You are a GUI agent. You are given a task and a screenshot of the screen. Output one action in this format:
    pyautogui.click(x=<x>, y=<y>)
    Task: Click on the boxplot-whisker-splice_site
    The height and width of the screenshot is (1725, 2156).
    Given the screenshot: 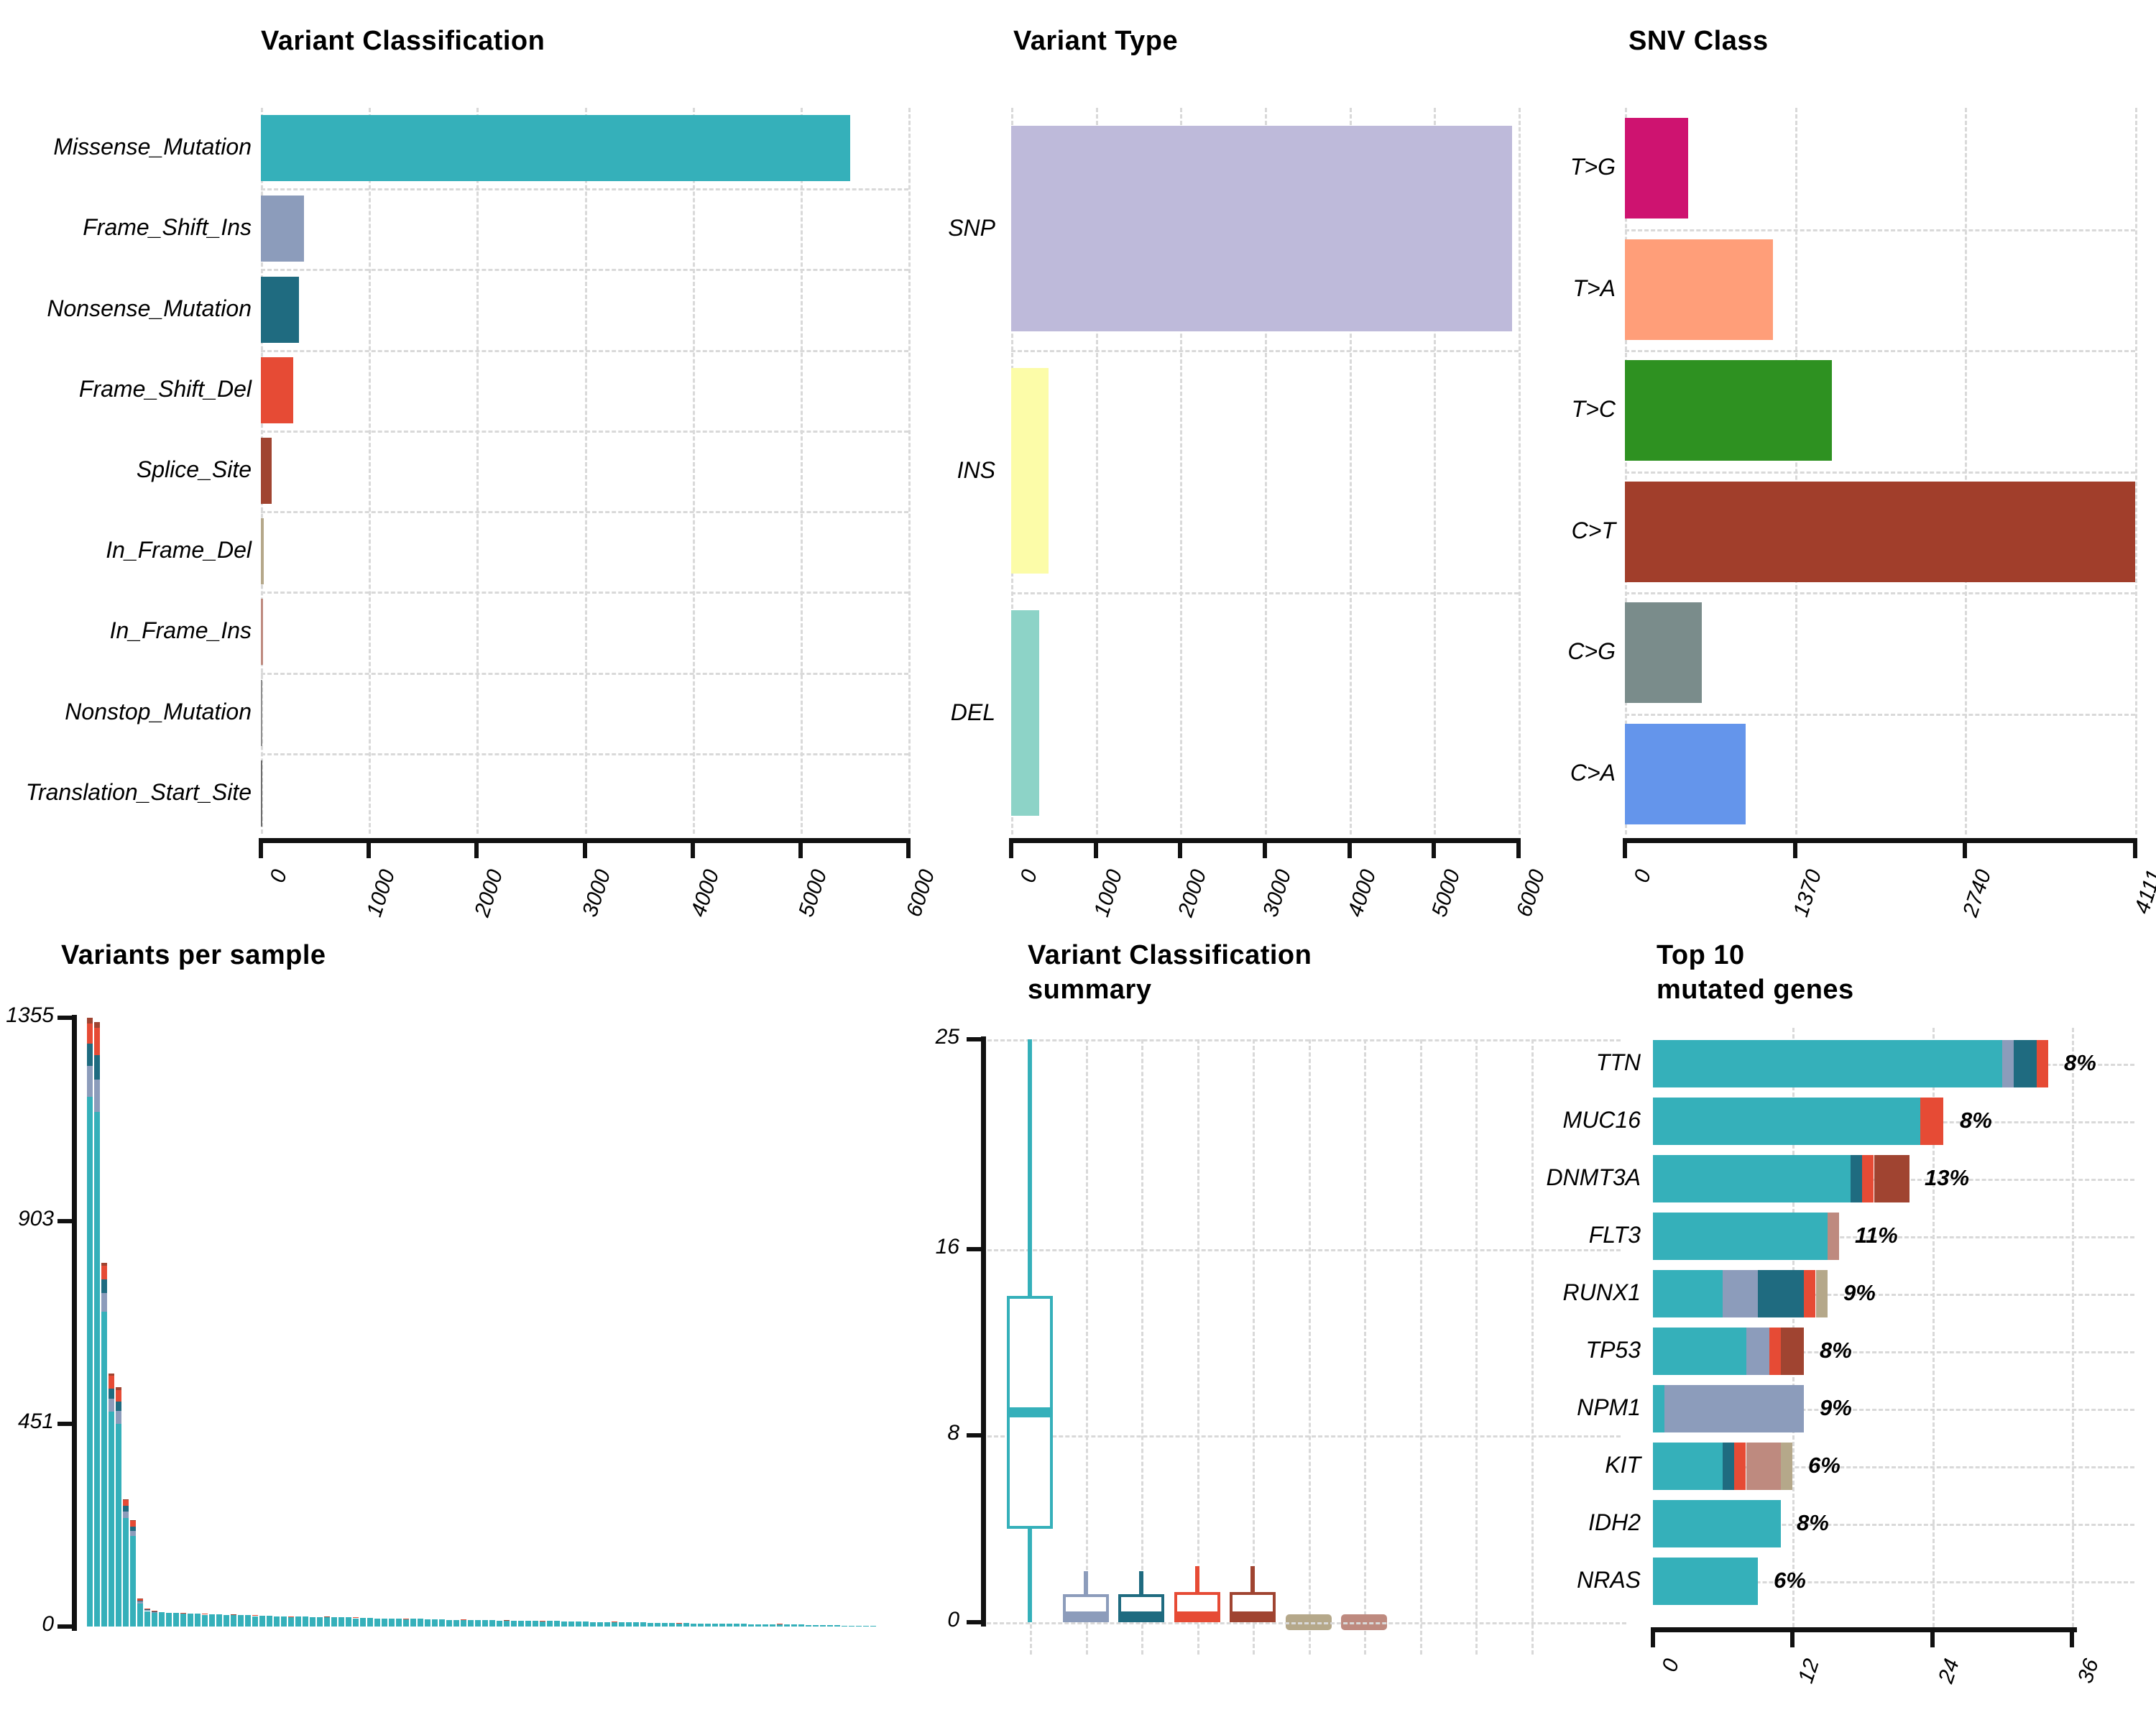 What is the action you would take?
    pyautogui.click(x=1252, y=1594)
    